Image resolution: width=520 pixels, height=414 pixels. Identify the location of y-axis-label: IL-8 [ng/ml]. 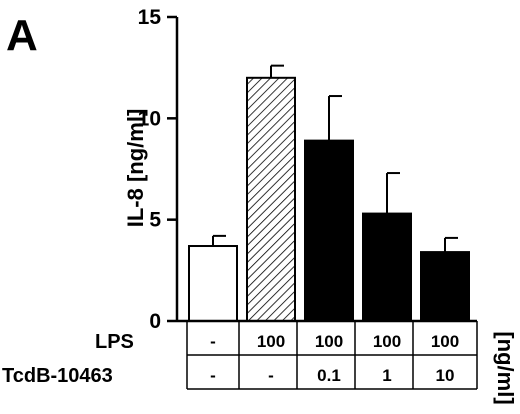
(135, 168).